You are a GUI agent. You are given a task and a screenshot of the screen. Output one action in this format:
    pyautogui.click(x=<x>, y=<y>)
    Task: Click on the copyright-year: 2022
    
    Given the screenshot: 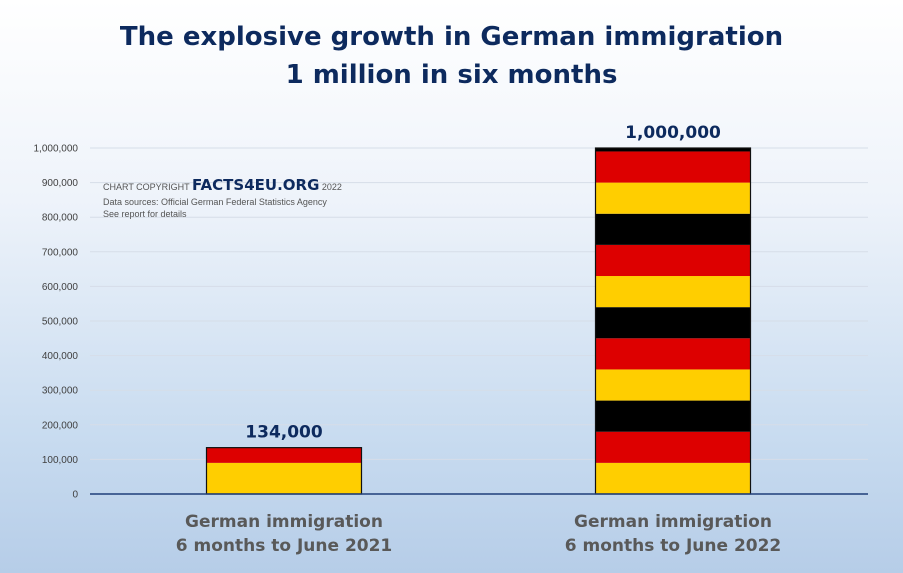 What is the action you would take?
    pyautogui.click(x=331, y=187)
    